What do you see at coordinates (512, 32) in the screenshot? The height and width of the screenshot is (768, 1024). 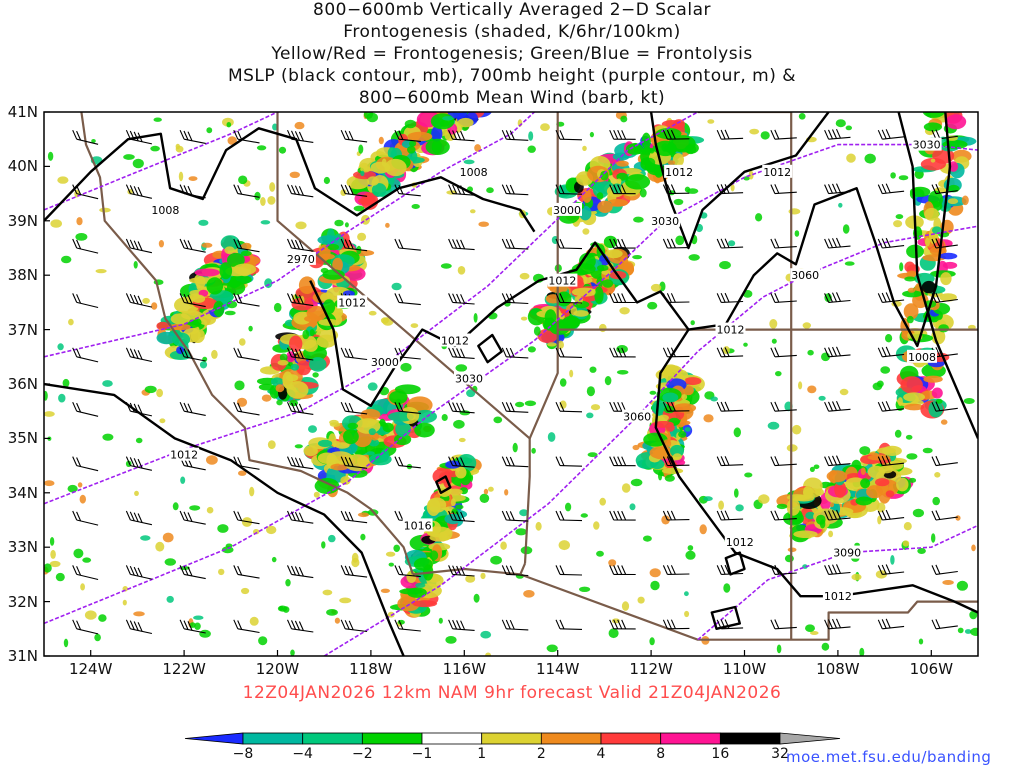 I see `title-line-2: Frontogenesis (shaded, K/6hr/100km)` at bounding box center [512, 32].